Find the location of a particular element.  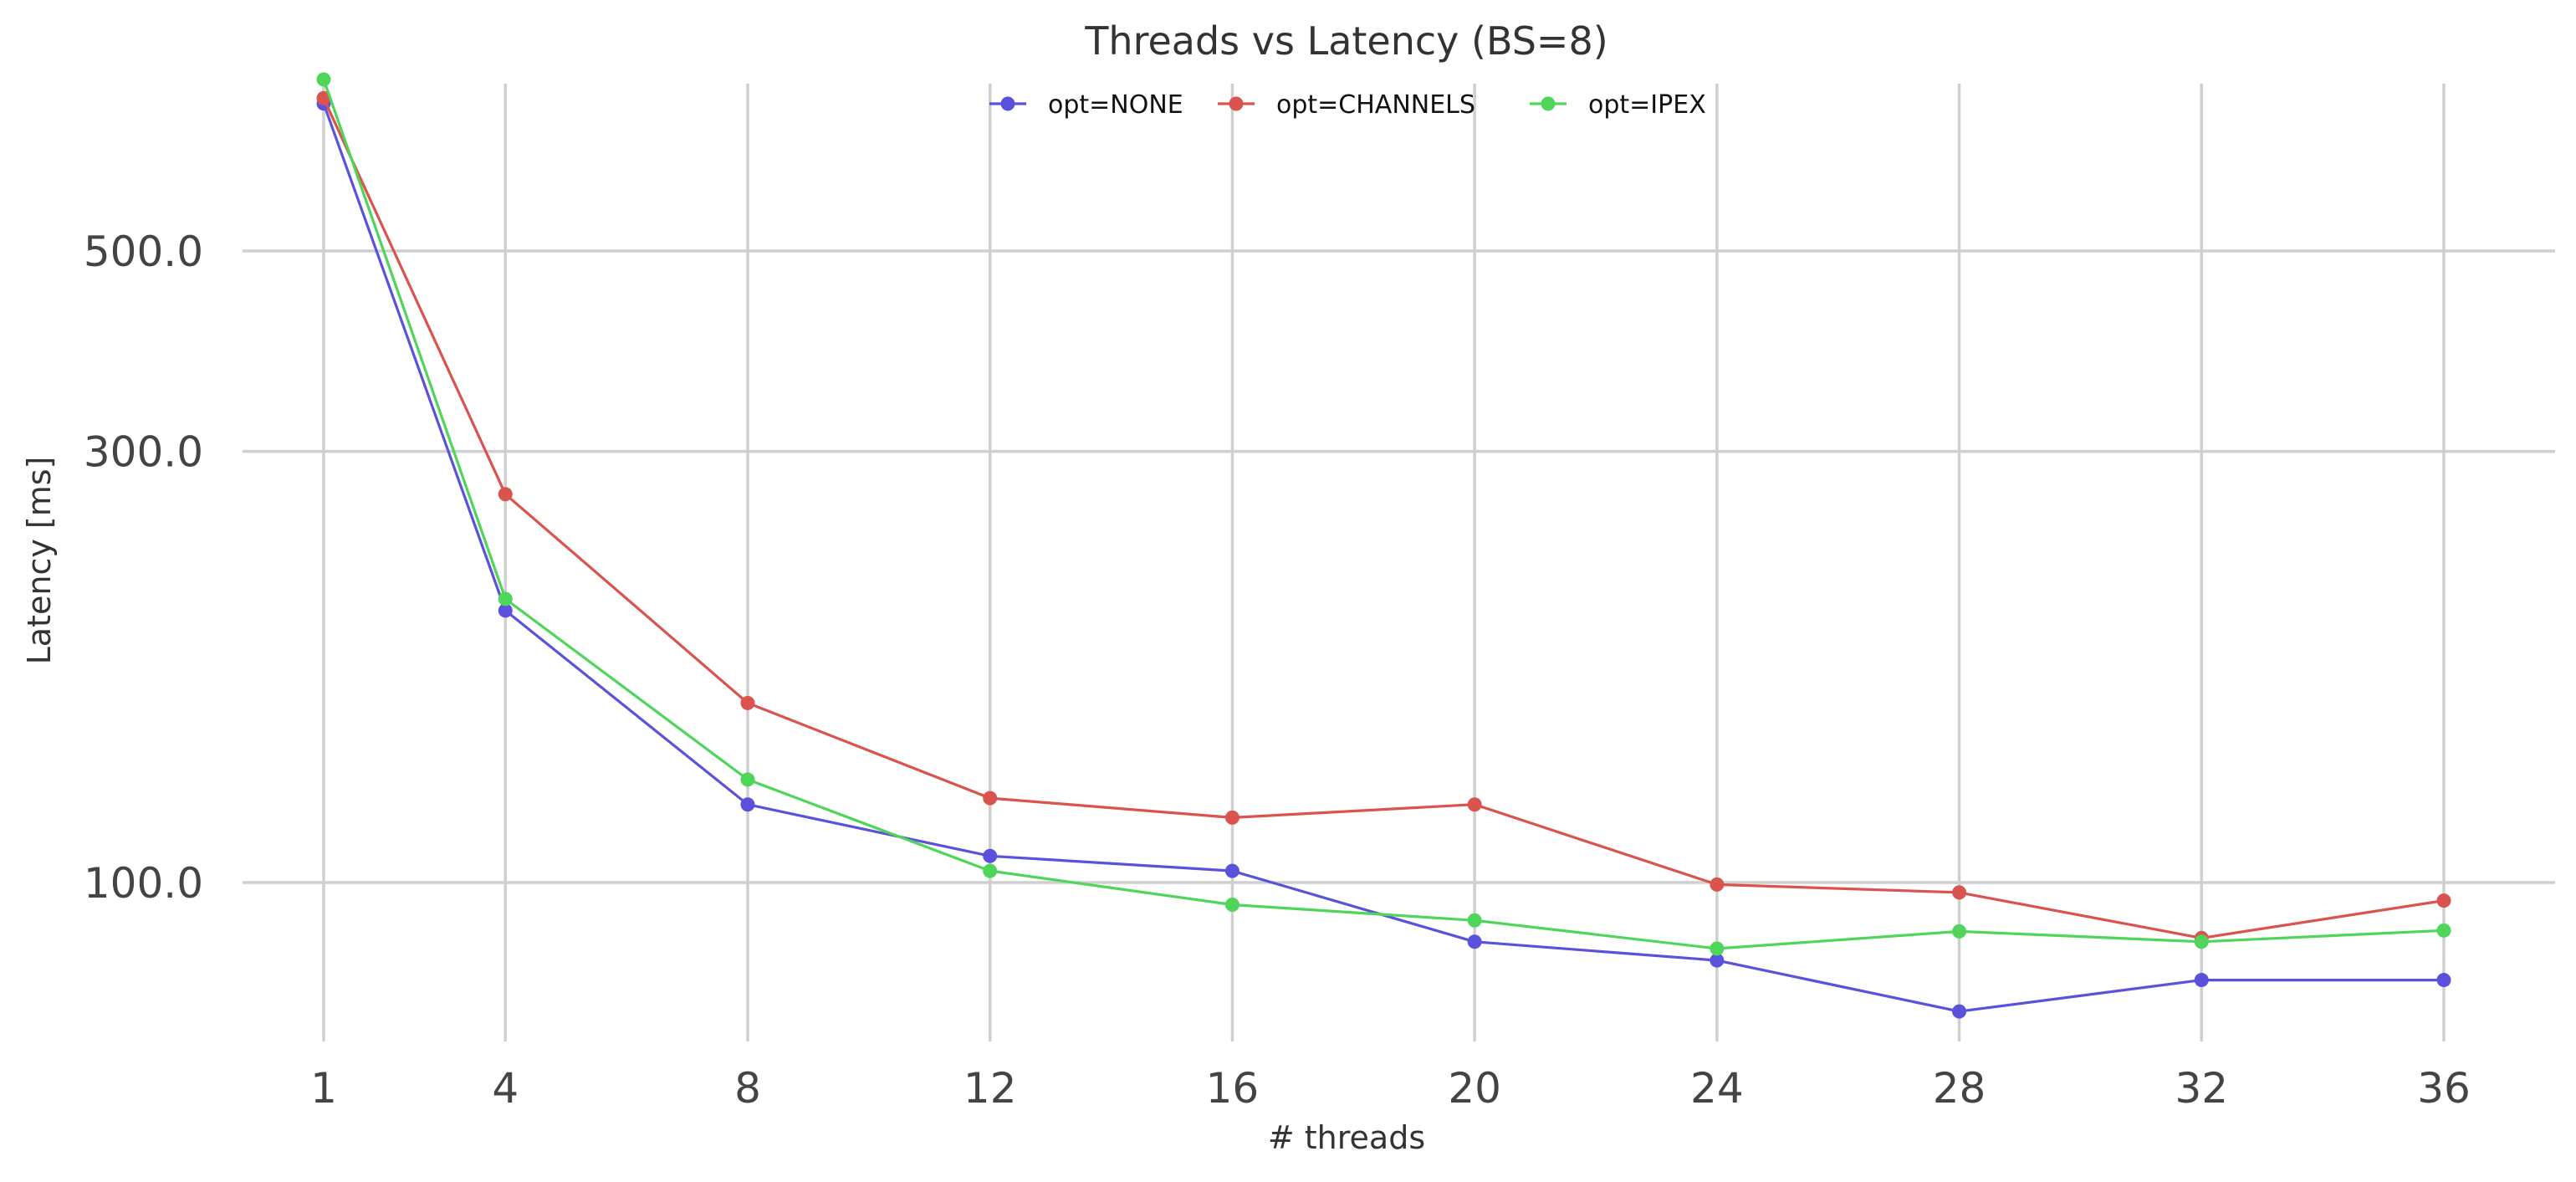

legend-item: opt=IPEX is located at coordinates (1618, 105).